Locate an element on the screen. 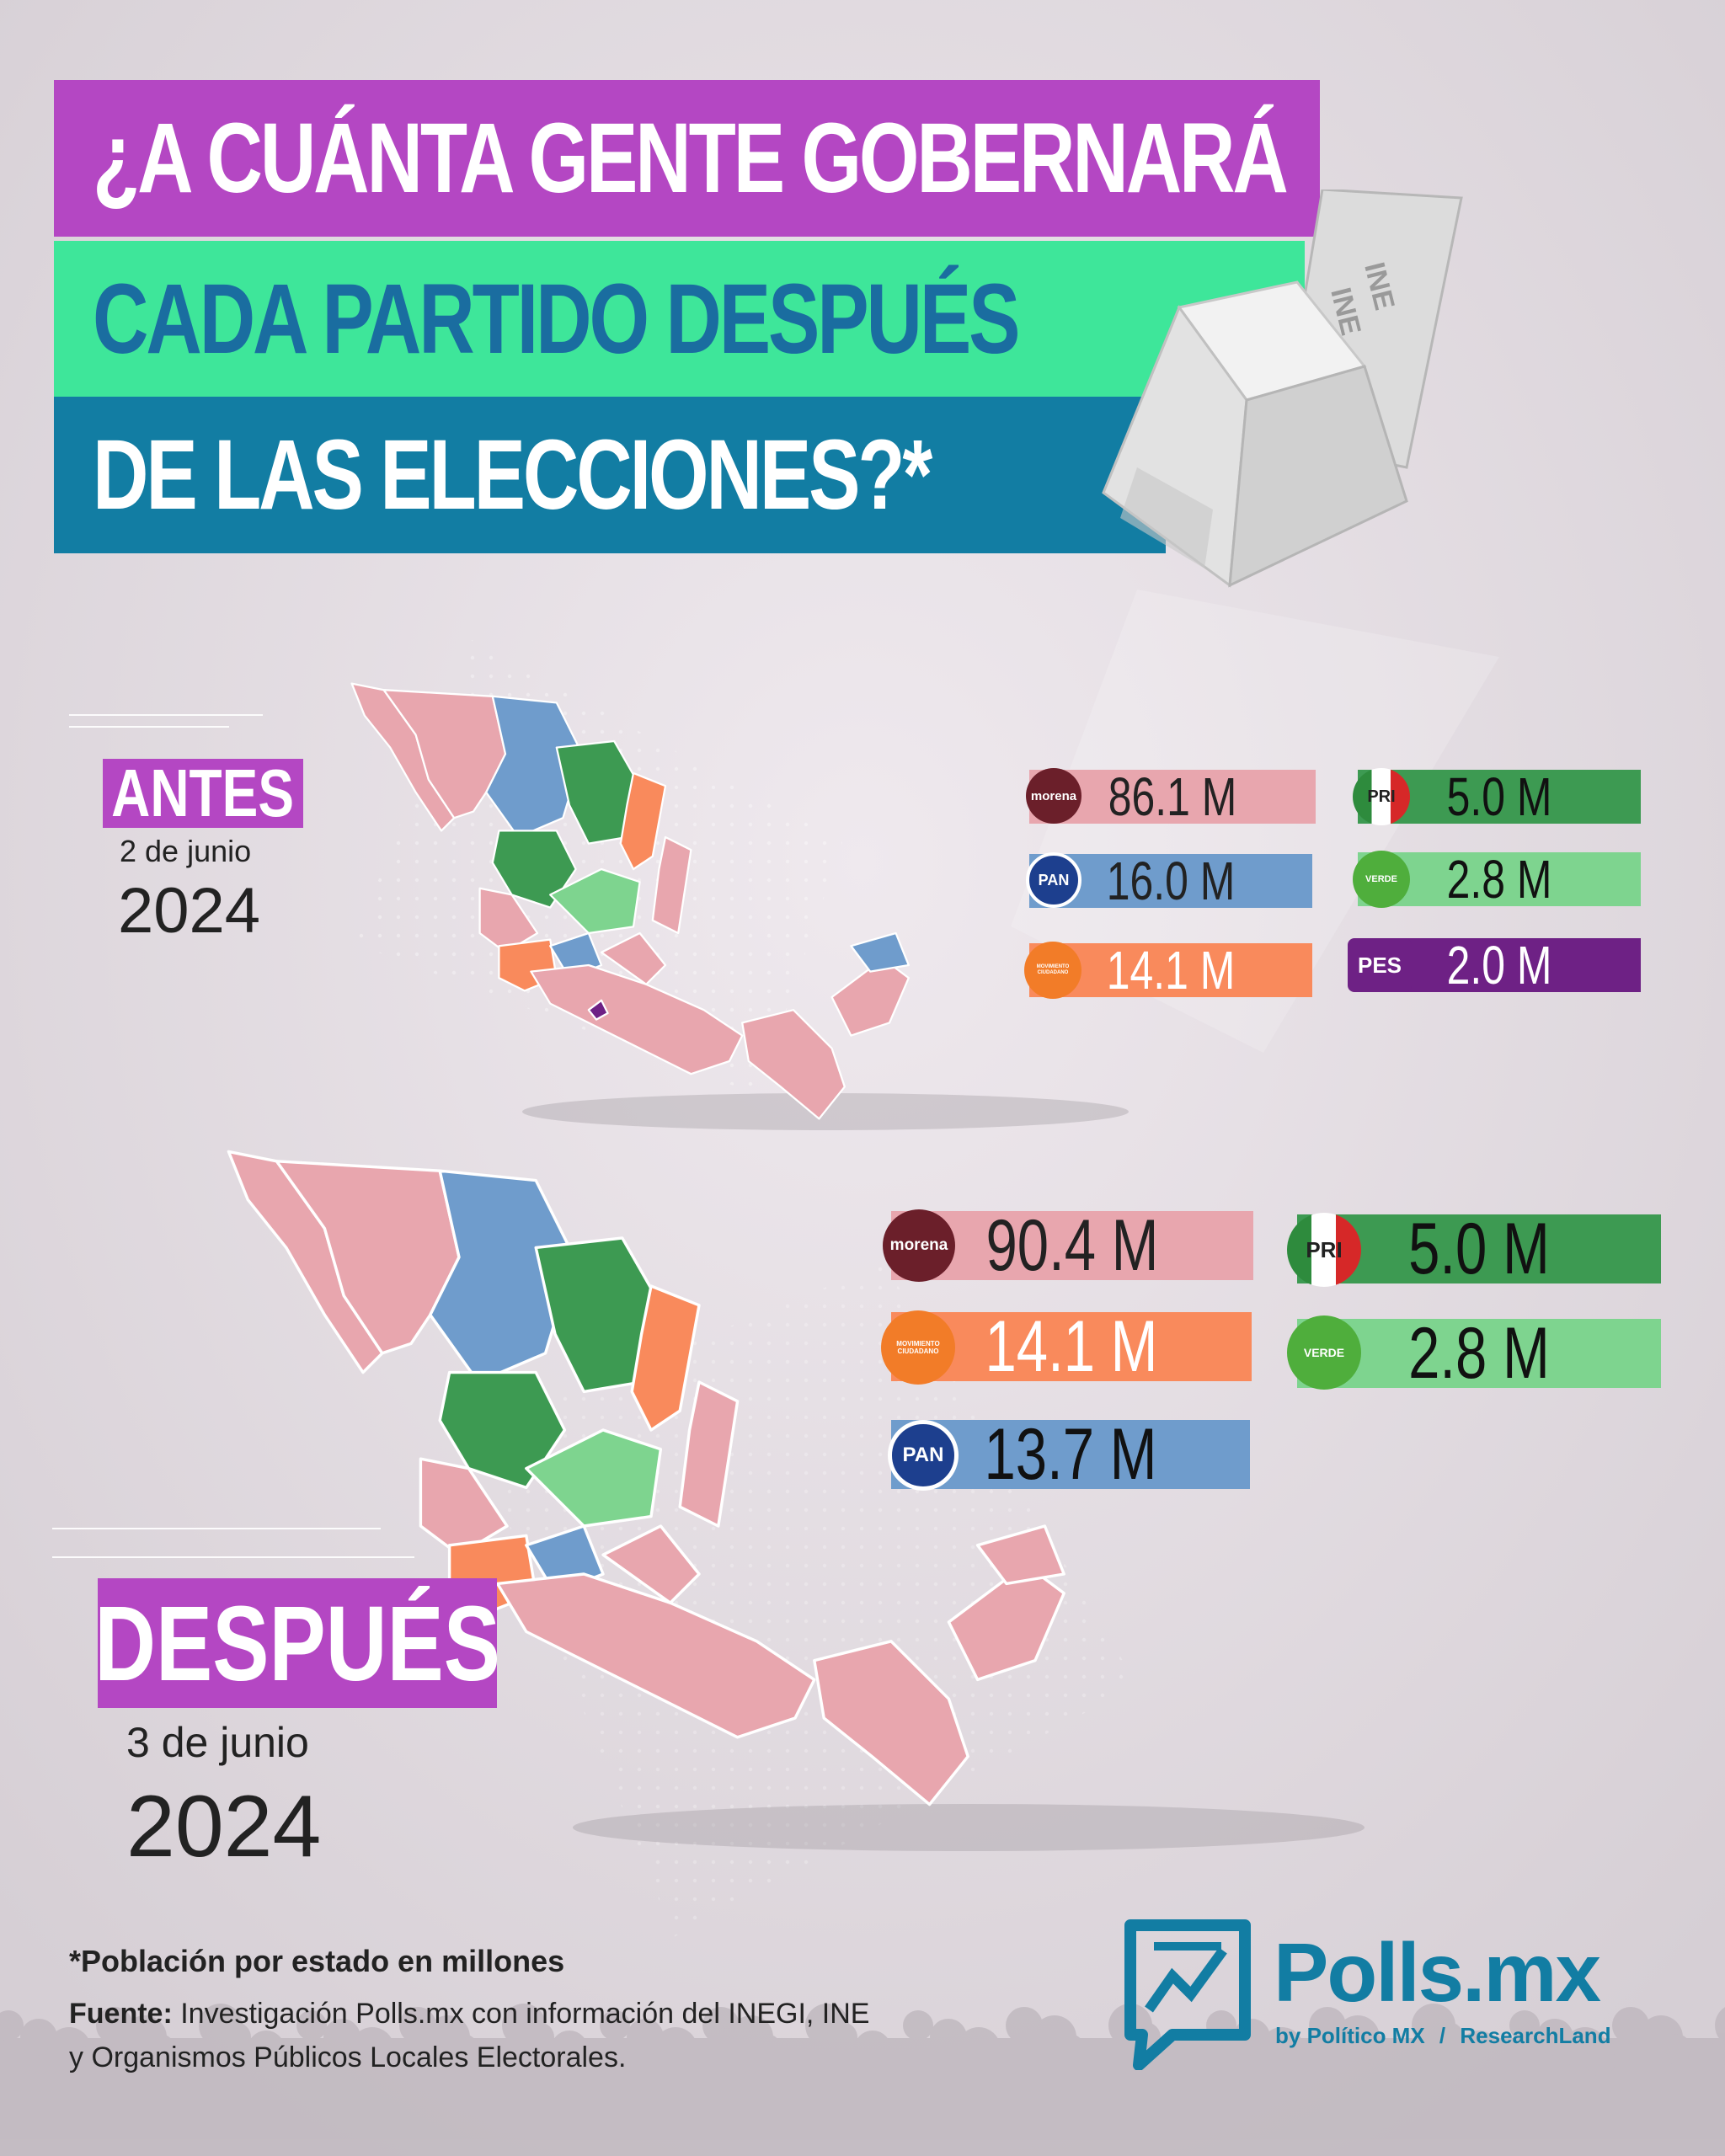 Image resolution: width=1725 pixels, height=2156 pixels. polls-logo-icon is located at coordinates (1187, 1994).